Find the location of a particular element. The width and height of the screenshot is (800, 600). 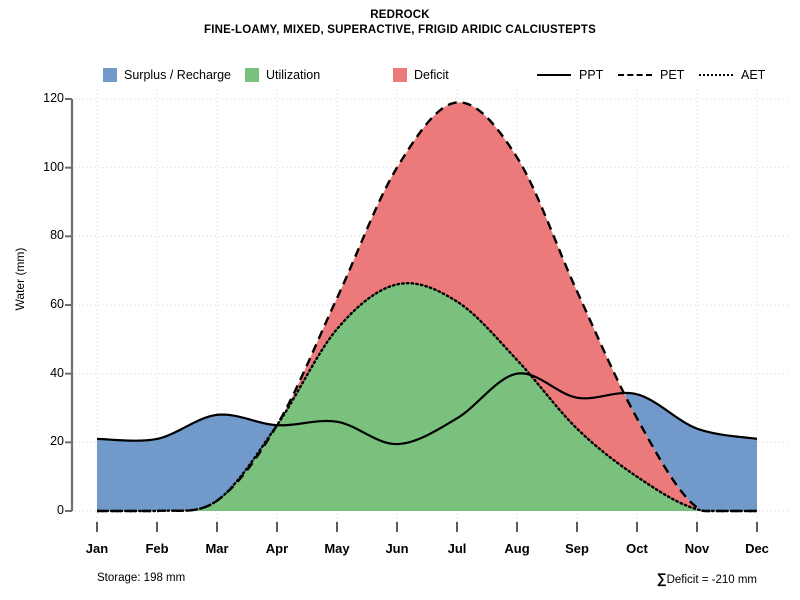

line-style-dashed-icon is located at coordinates (635, 75).